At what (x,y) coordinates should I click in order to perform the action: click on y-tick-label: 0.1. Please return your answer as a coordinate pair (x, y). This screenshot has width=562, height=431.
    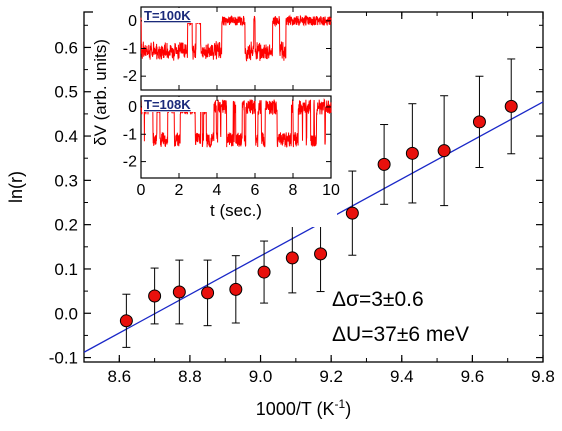
    Looking at the image, I should click on (66, 269).